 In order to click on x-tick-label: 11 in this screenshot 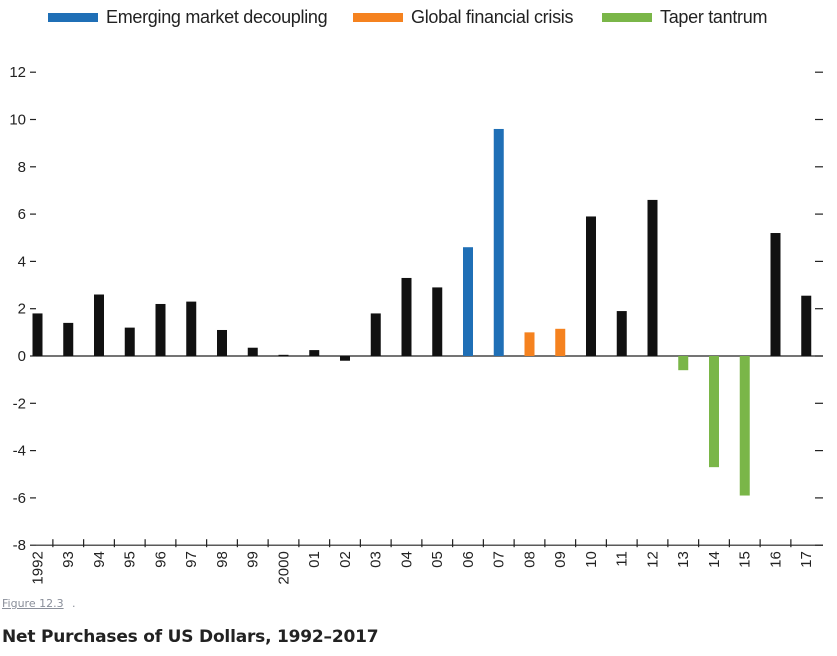, I will do `click(622, 559)`.